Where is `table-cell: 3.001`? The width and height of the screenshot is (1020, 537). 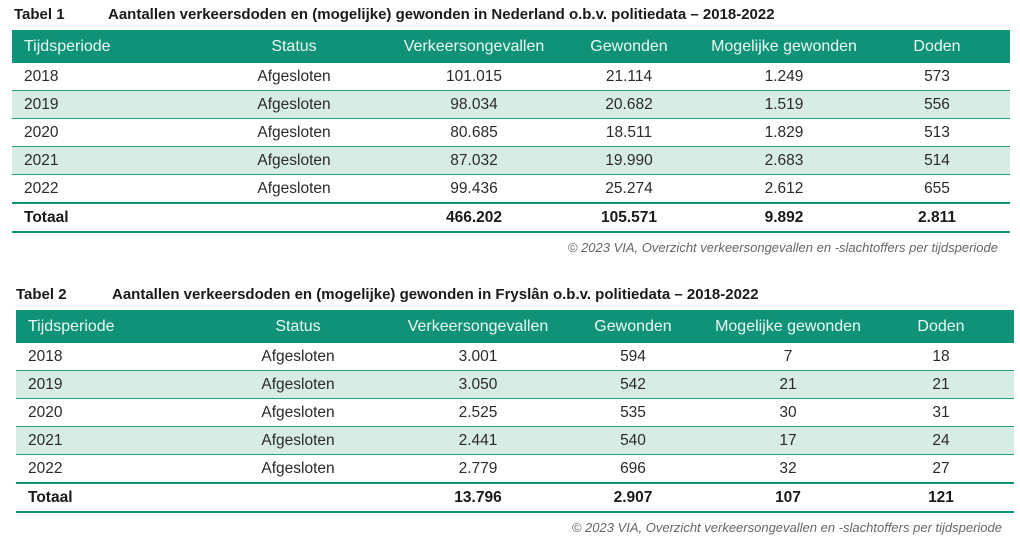
table-cell: 3.001 is located at coordinates (478, 356).